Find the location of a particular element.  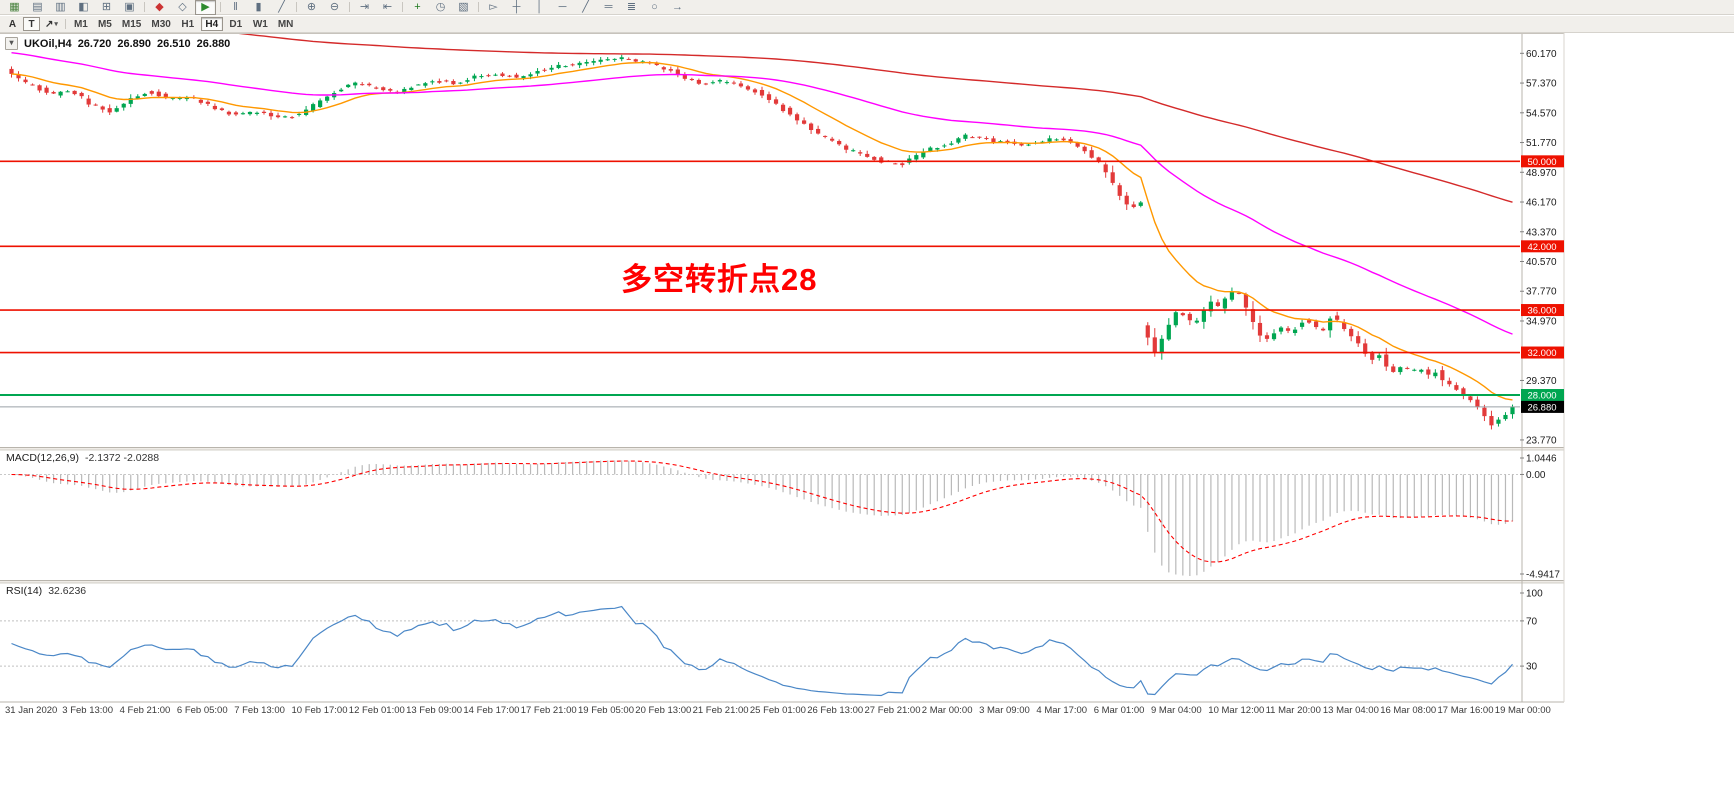

text-tool-button: A is located at coordinates (12, 24).